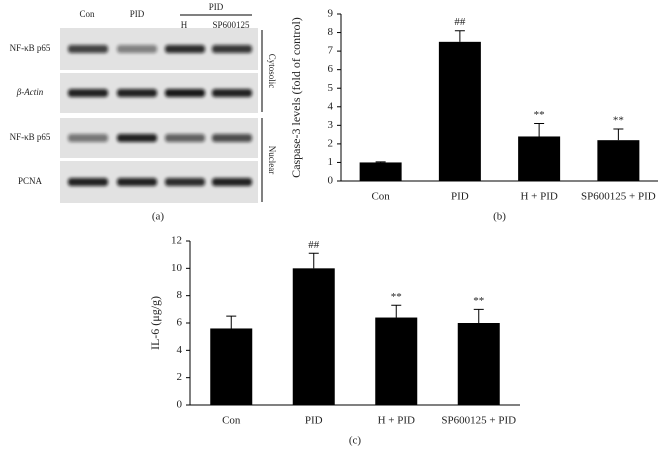  What do you see at coordinates (331, 14) in the screenshot?
I see `y-tick-label: 9` at bounding box center [331, 14].